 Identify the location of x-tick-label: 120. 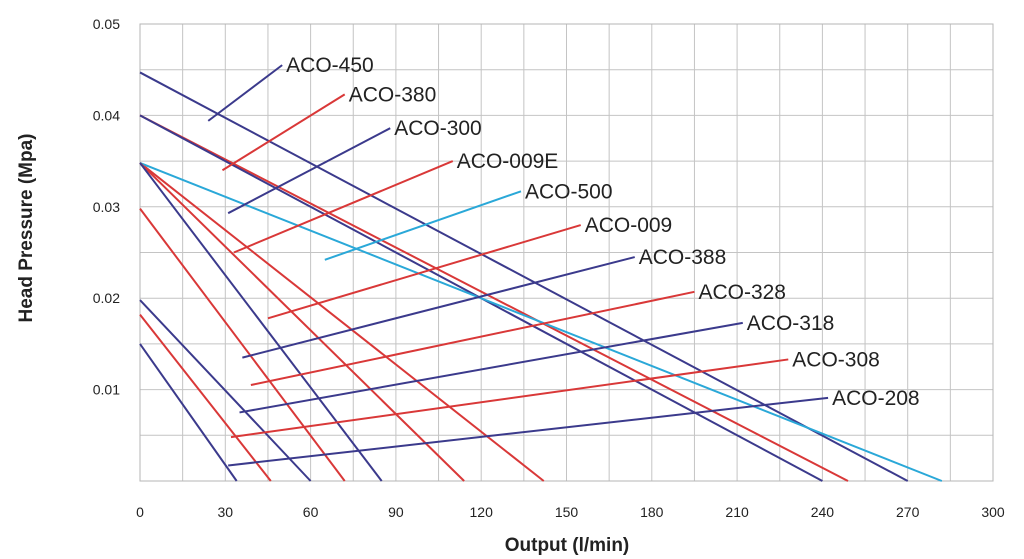
(482, 512).